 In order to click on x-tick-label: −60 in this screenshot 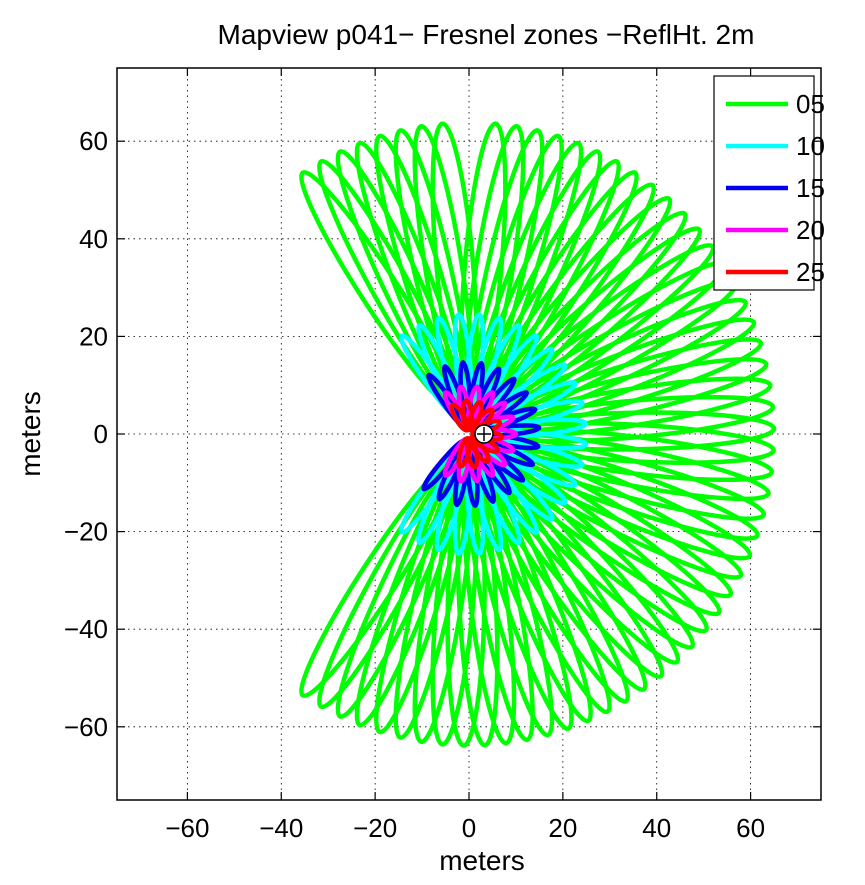, I will do `click(187, 828)`.